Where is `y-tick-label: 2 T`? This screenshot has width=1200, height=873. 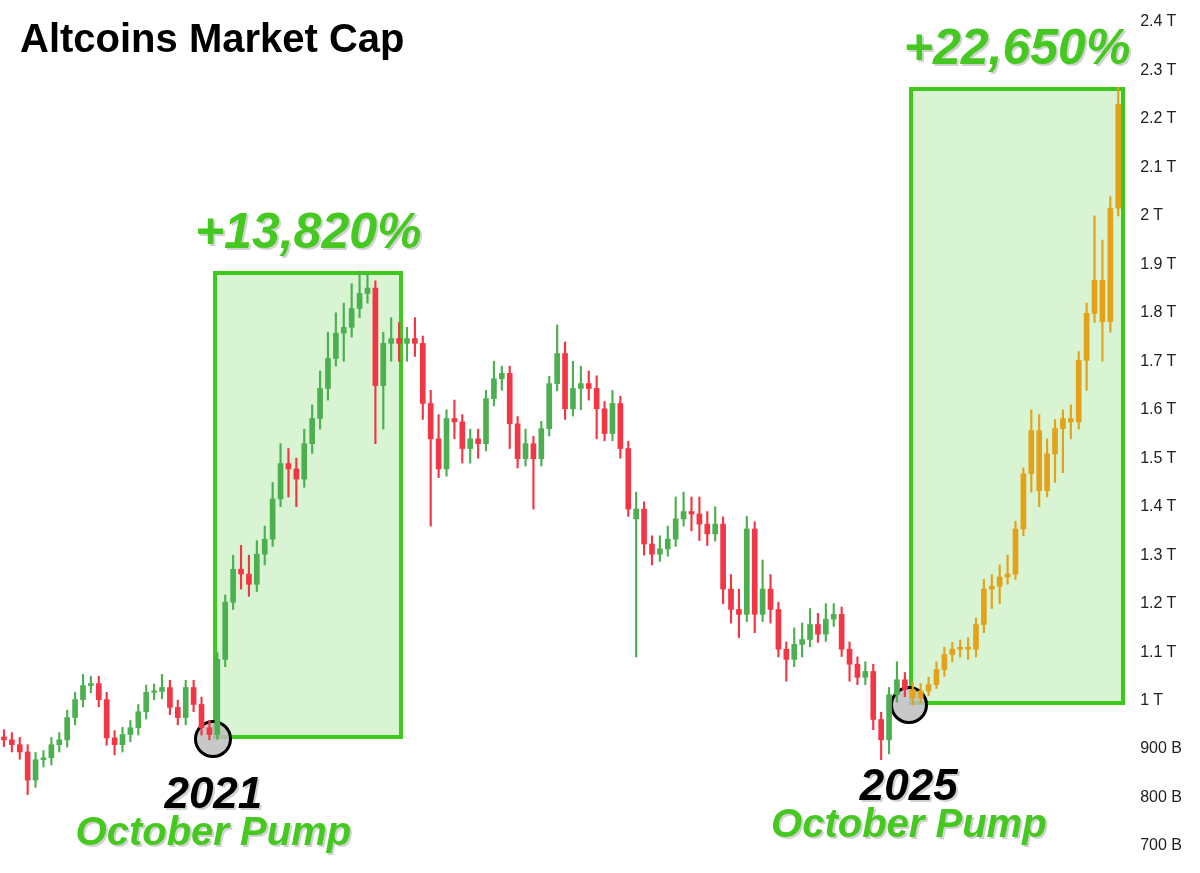
y-tick-label: 2 T is located at coordinates (1152, 215).